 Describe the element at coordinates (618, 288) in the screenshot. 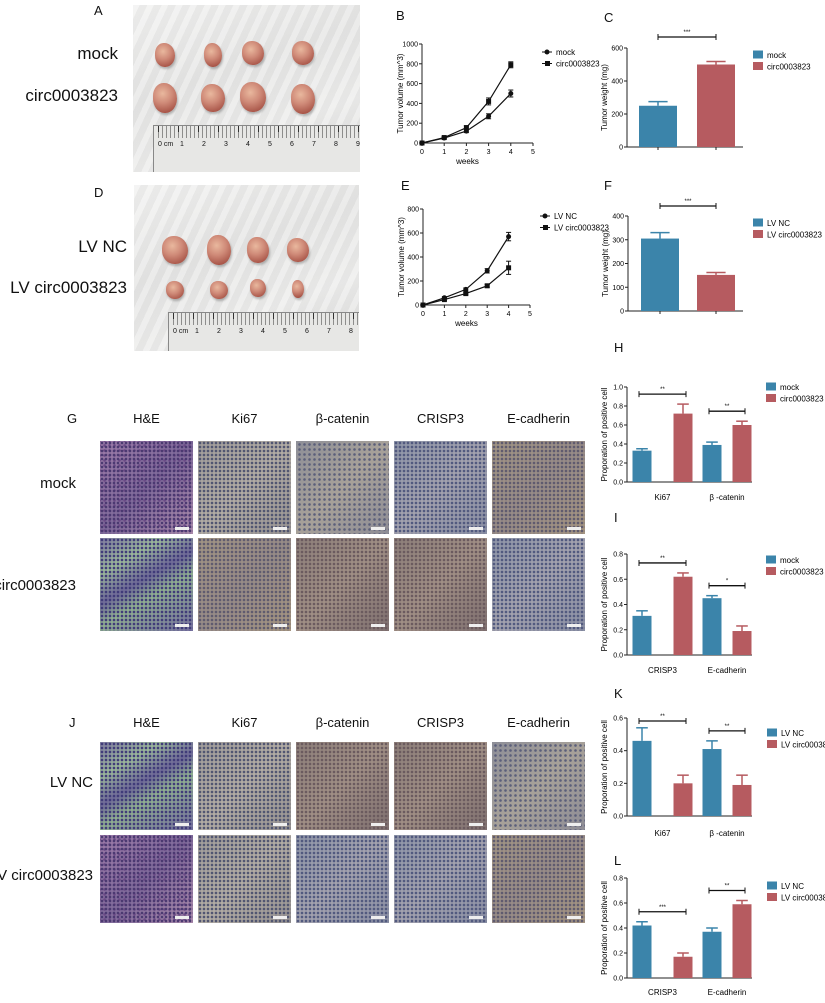

I see `y-tick-label: 100` at that location.